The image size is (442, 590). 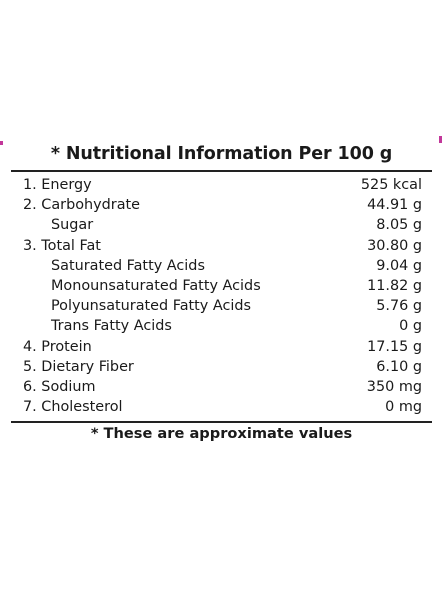 What do you see at coordinates (221, 154) in the screenshot?
I see `nutrition-title: * Nutritional Information Per 100 g` at bounding box center [221, 154].